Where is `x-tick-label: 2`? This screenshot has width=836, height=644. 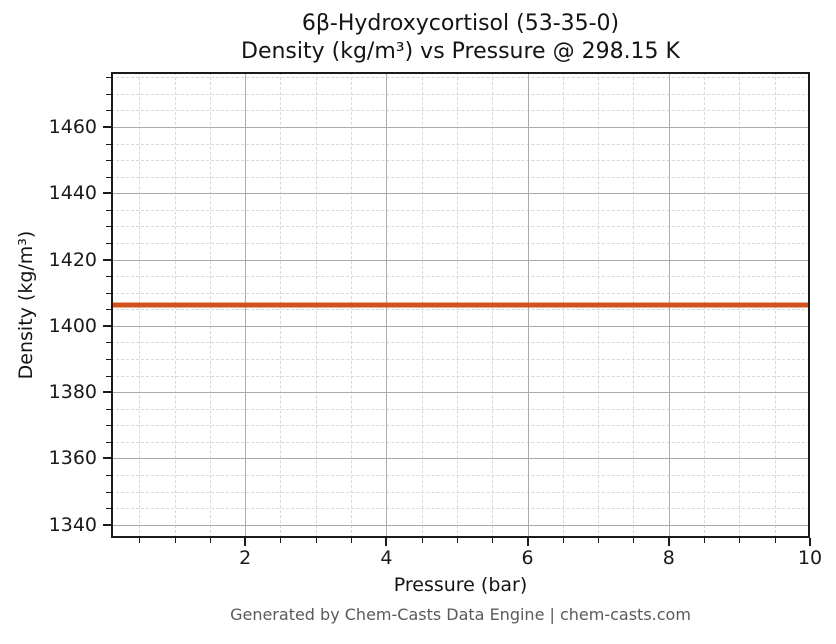 x-tick-label: 2 is located at coordinates (245, 558).